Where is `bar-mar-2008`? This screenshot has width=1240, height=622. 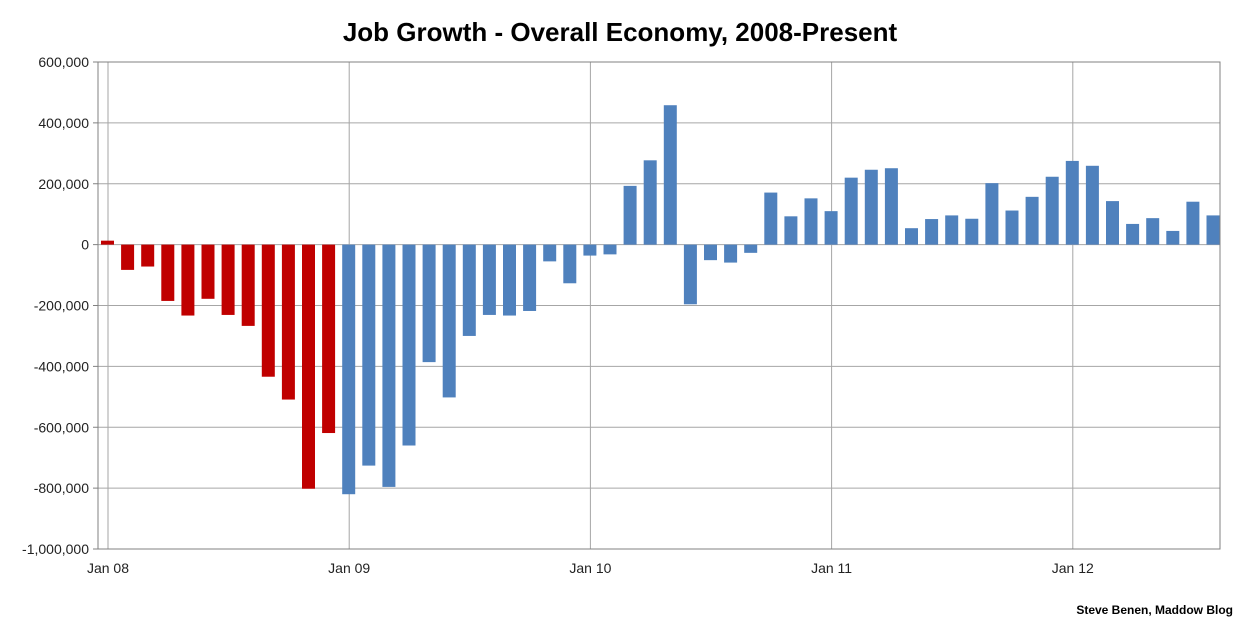 bar-mar-2008 is located at coordinates (148, 255).